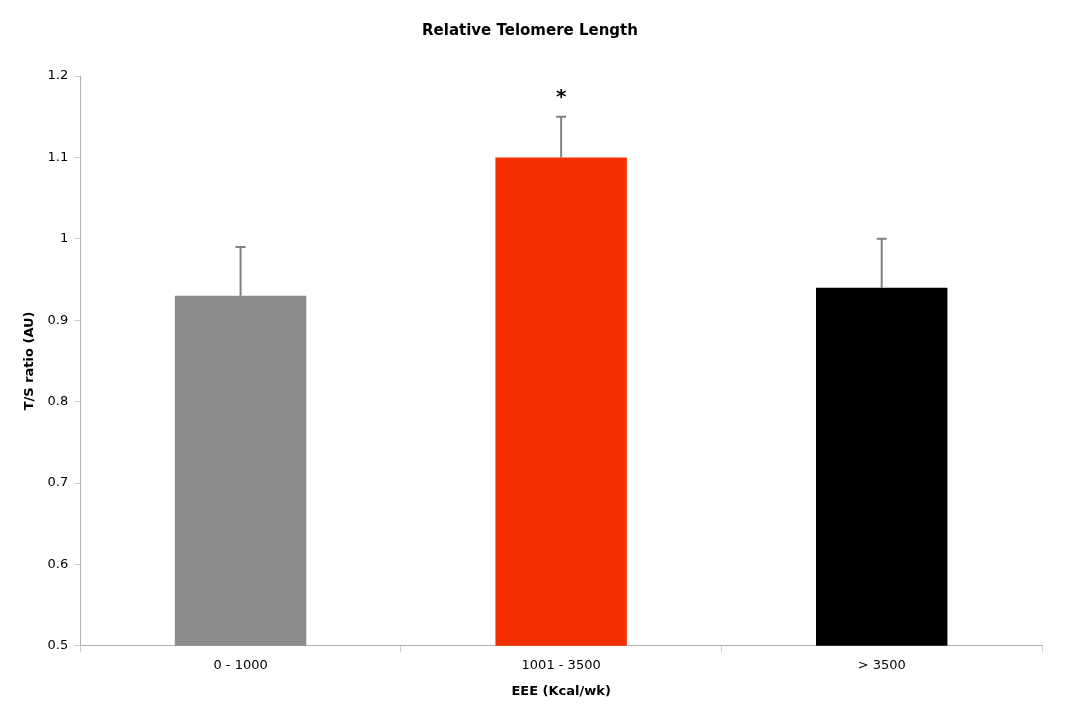 The image size is (1070, 716). I want to click on y-tick-label: 0.9, so click(58, 319).